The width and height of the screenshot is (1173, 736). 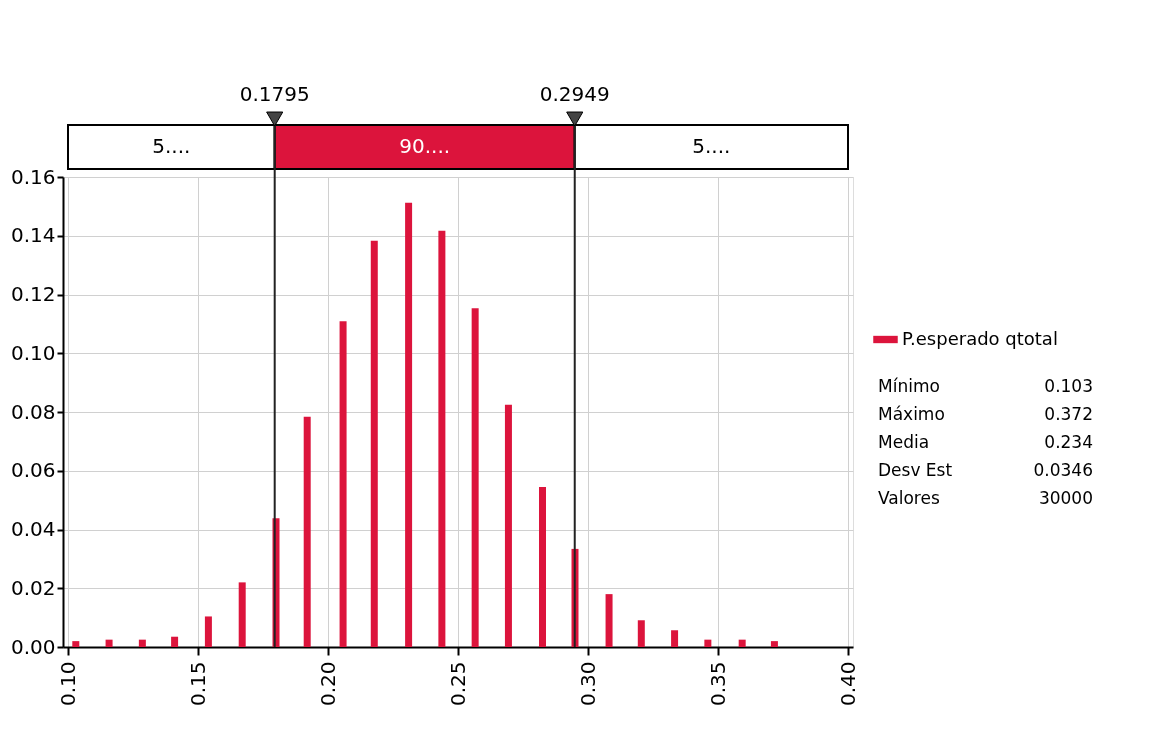 I want to click on x-tick-label: 0.15, so click(x=197, y=684).